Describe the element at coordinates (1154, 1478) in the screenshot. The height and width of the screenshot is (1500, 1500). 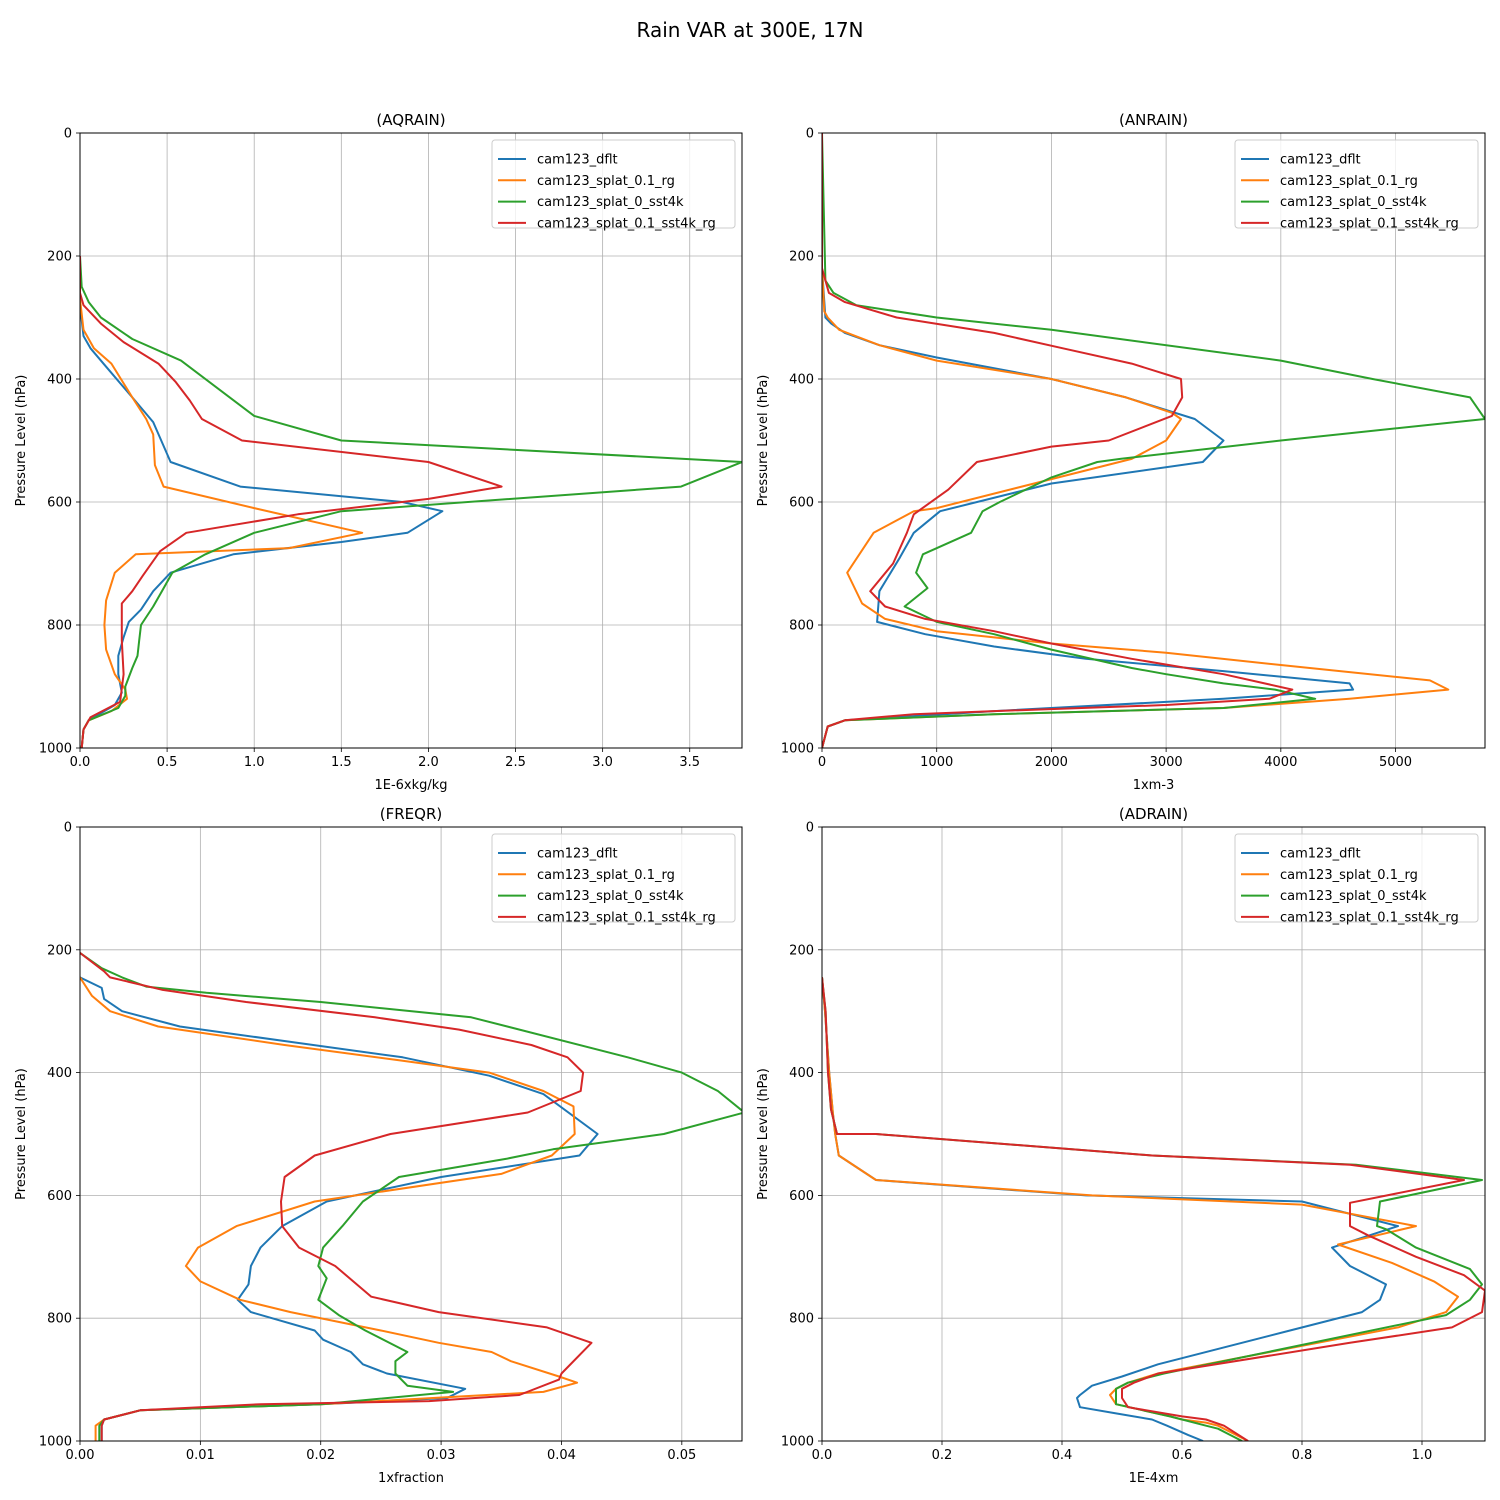
I see `x-axis-label: 1E-4xm` at that location.